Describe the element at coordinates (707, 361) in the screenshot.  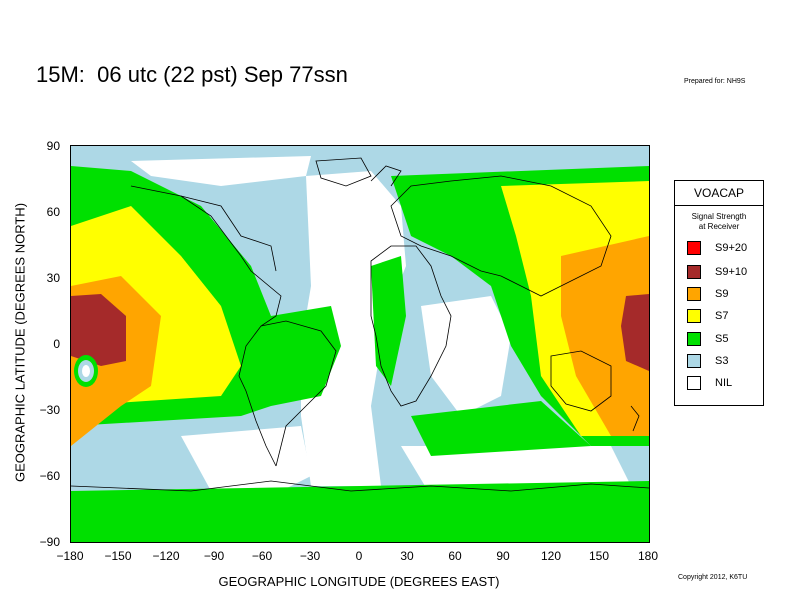
I see `legend-item: S3` at that location.